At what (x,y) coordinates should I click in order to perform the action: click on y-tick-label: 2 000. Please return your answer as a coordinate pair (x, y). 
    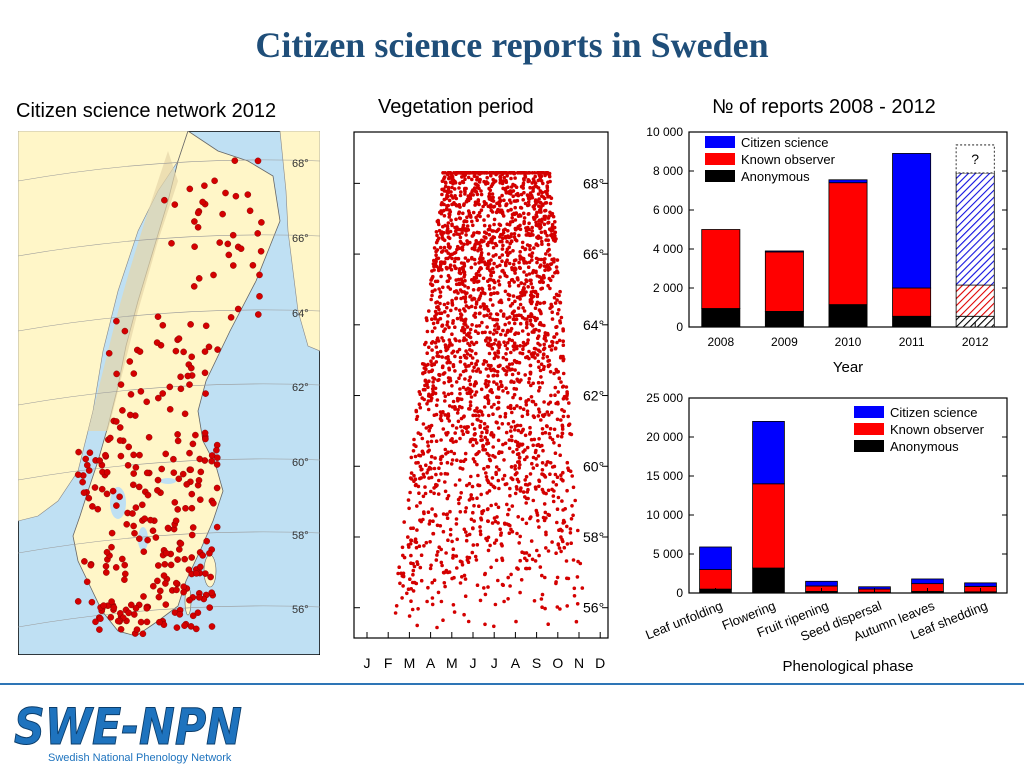
    Looking at the image, I should click on (668, 288).